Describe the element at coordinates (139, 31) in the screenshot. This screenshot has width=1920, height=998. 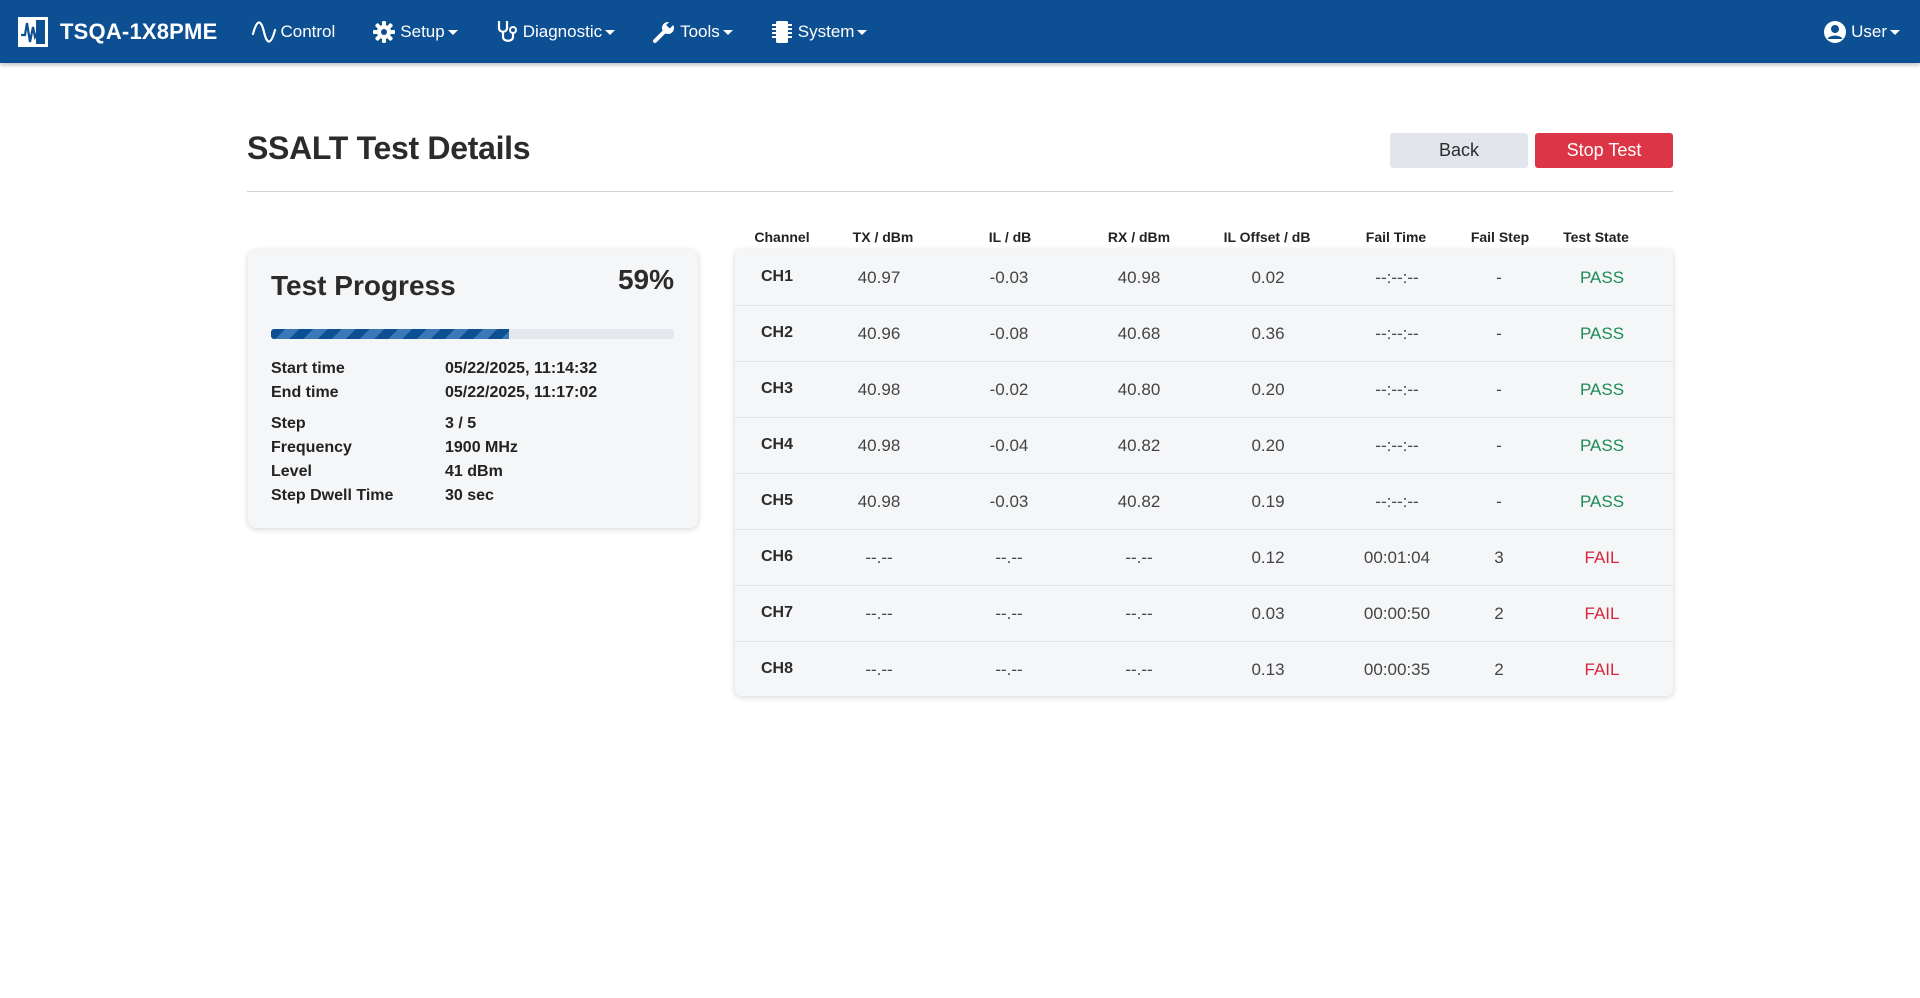
I see `brand-name: TSQA-1X8PME` at that location.